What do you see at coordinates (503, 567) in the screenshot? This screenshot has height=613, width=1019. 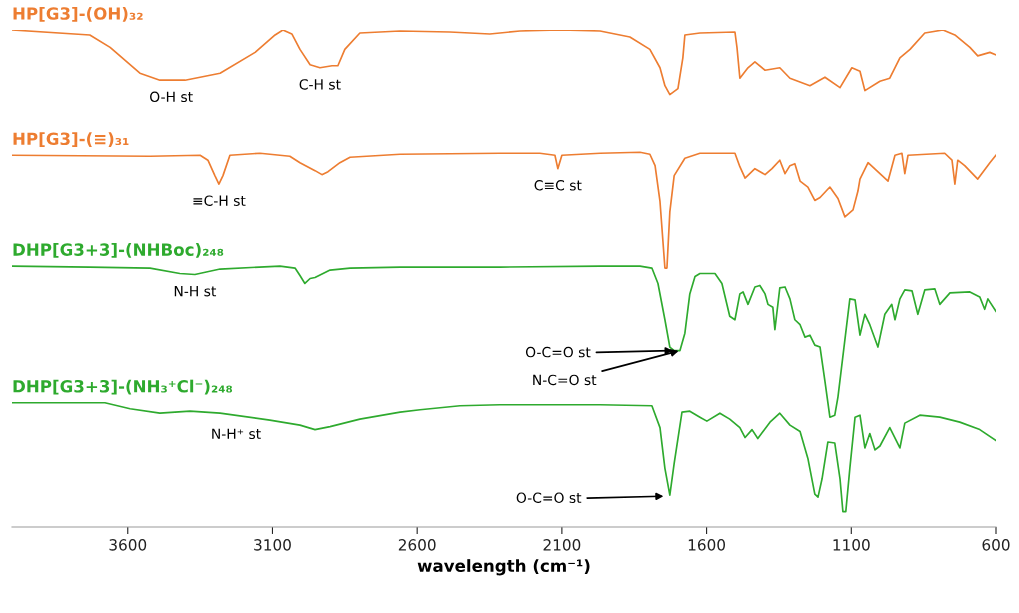 I see `x-axis-title: wavelength (cm⁻¹)` at bounding box center [503, 567].